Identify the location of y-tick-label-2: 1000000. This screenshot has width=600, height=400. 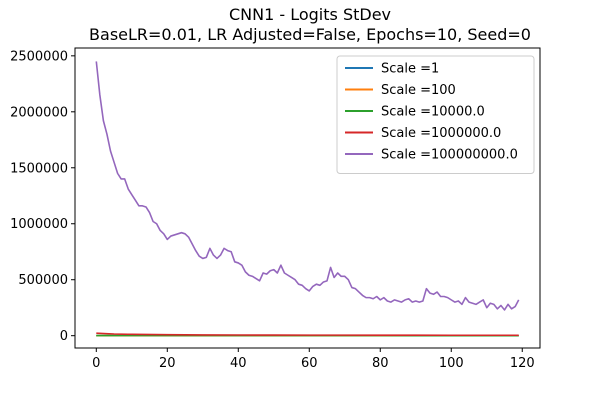
(39, 224).